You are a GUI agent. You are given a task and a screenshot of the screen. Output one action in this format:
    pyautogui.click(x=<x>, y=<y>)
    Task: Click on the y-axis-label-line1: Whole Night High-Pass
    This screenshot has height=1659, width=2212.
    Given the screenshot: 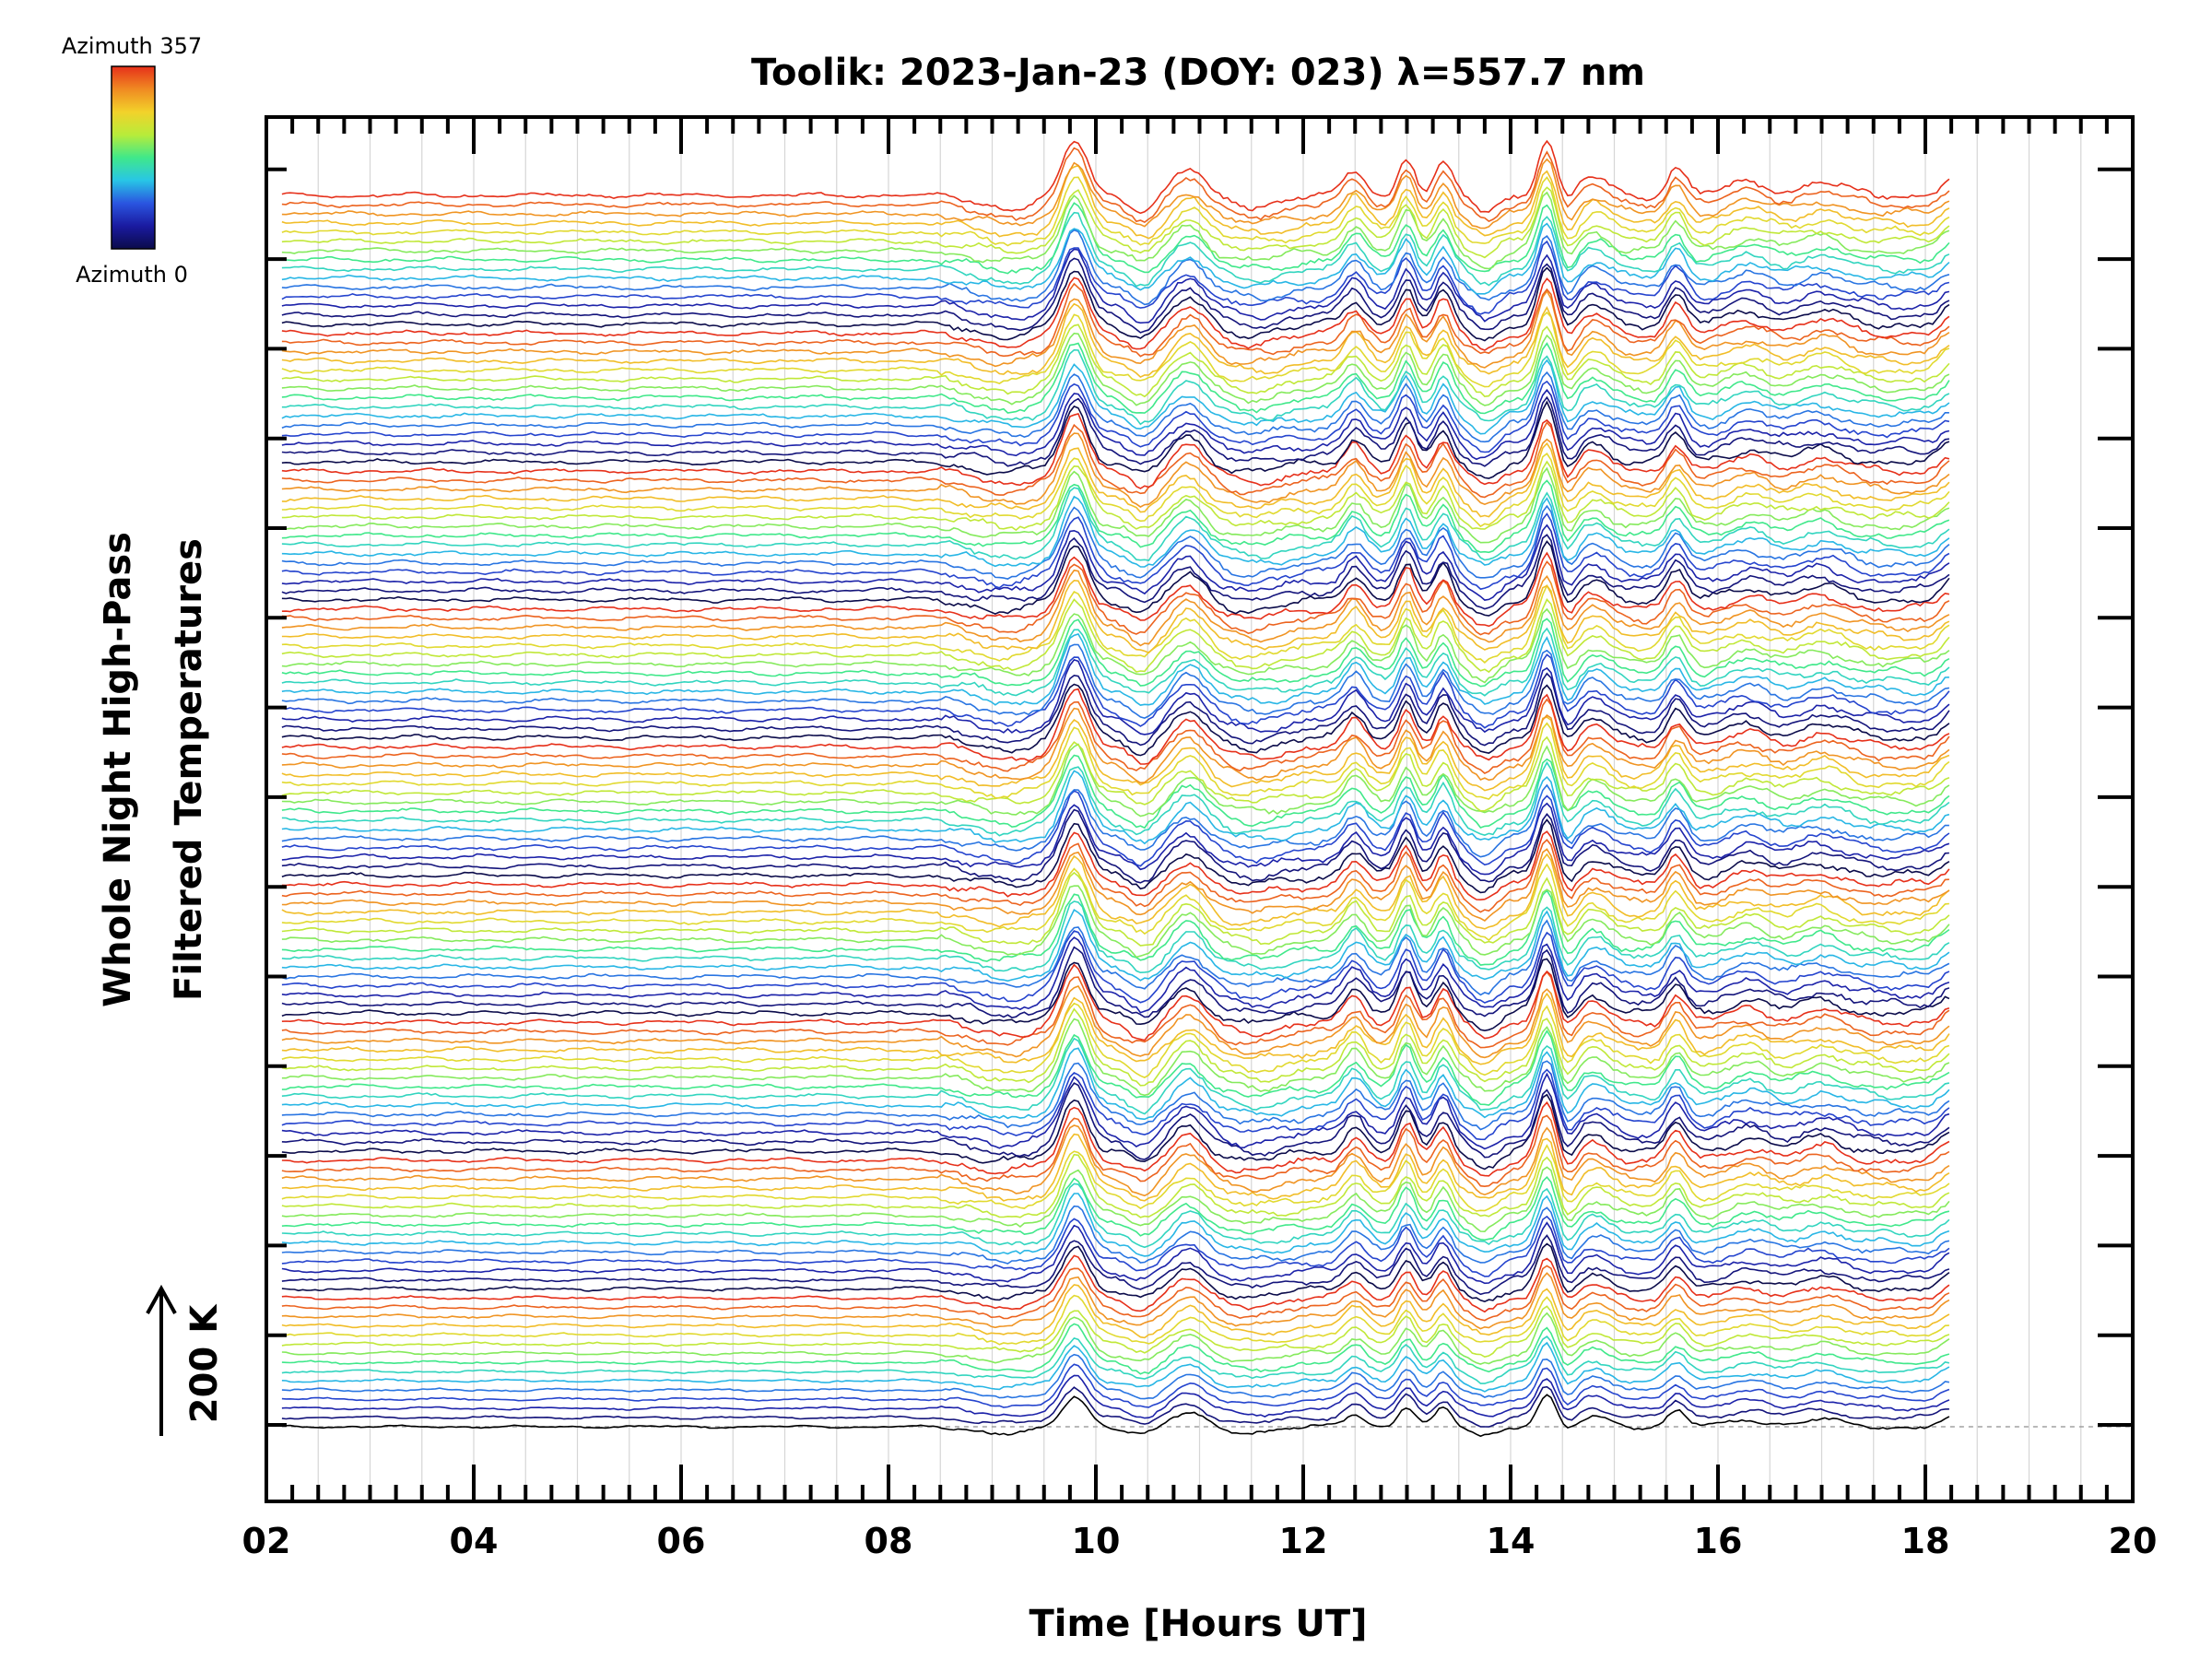 What is the action you would take?
    pyautogui.click(x=118, y=769)
    